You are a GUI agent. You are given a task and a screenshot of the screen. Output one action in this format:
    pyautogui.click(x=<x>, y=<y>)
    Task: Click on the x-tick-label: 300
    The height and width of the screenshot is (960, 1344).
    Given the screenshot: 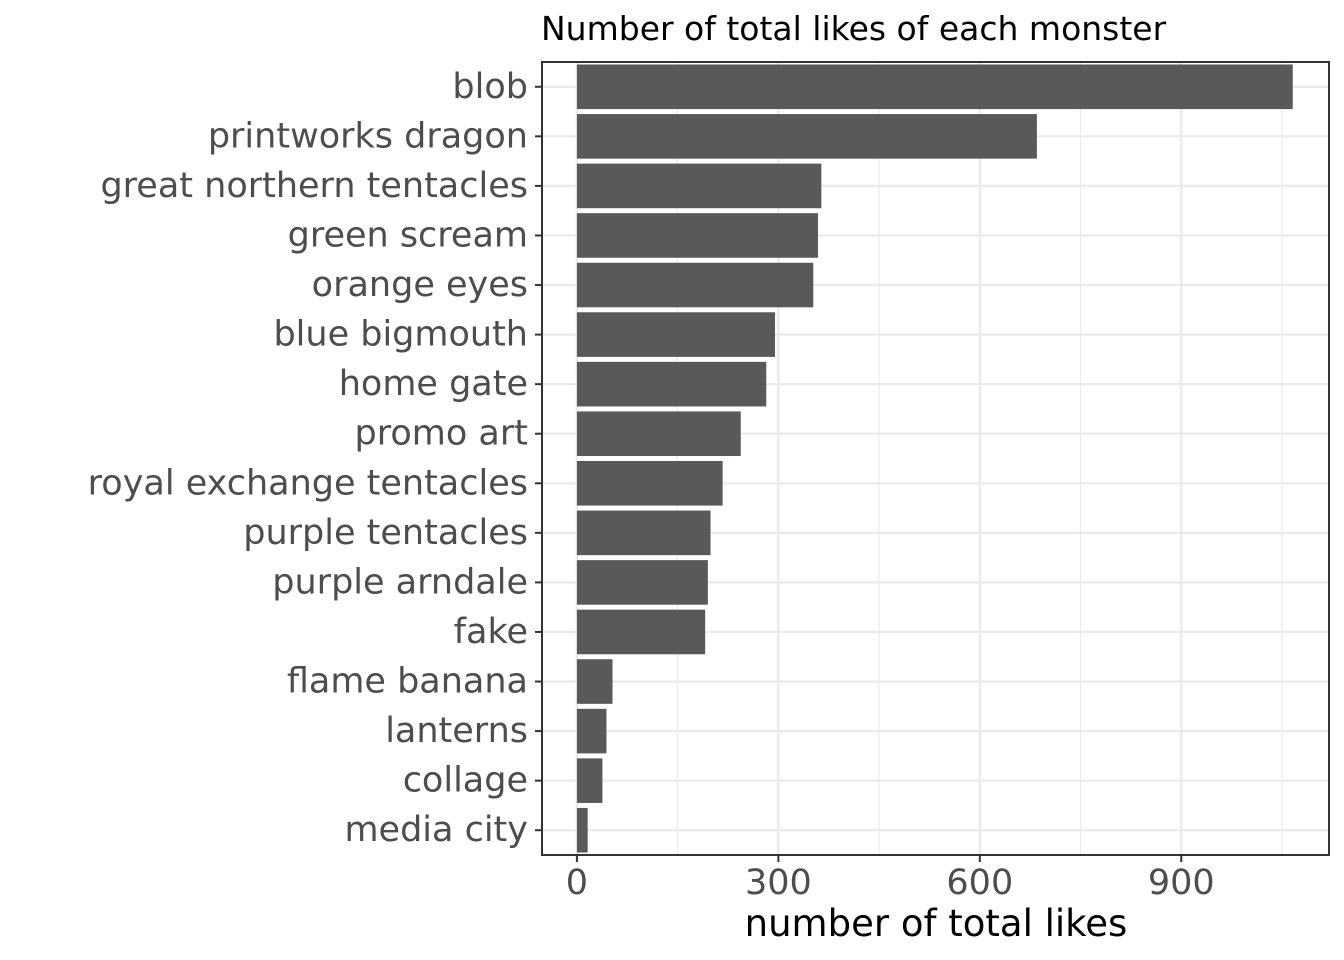 What is the action you would take?
    pyautogui.click(x=778, y=883)
    